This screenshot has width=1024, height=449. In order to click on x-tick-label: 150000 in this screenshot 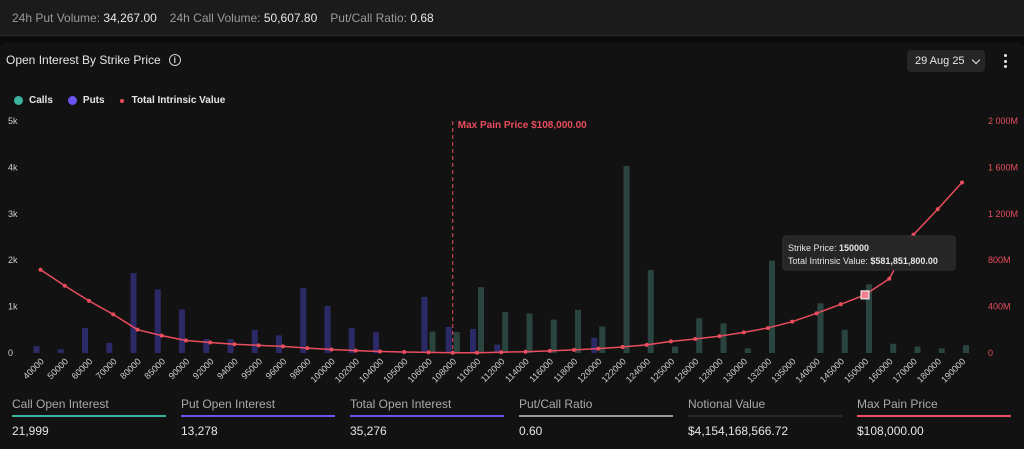, I will do `click(856, 370)`.